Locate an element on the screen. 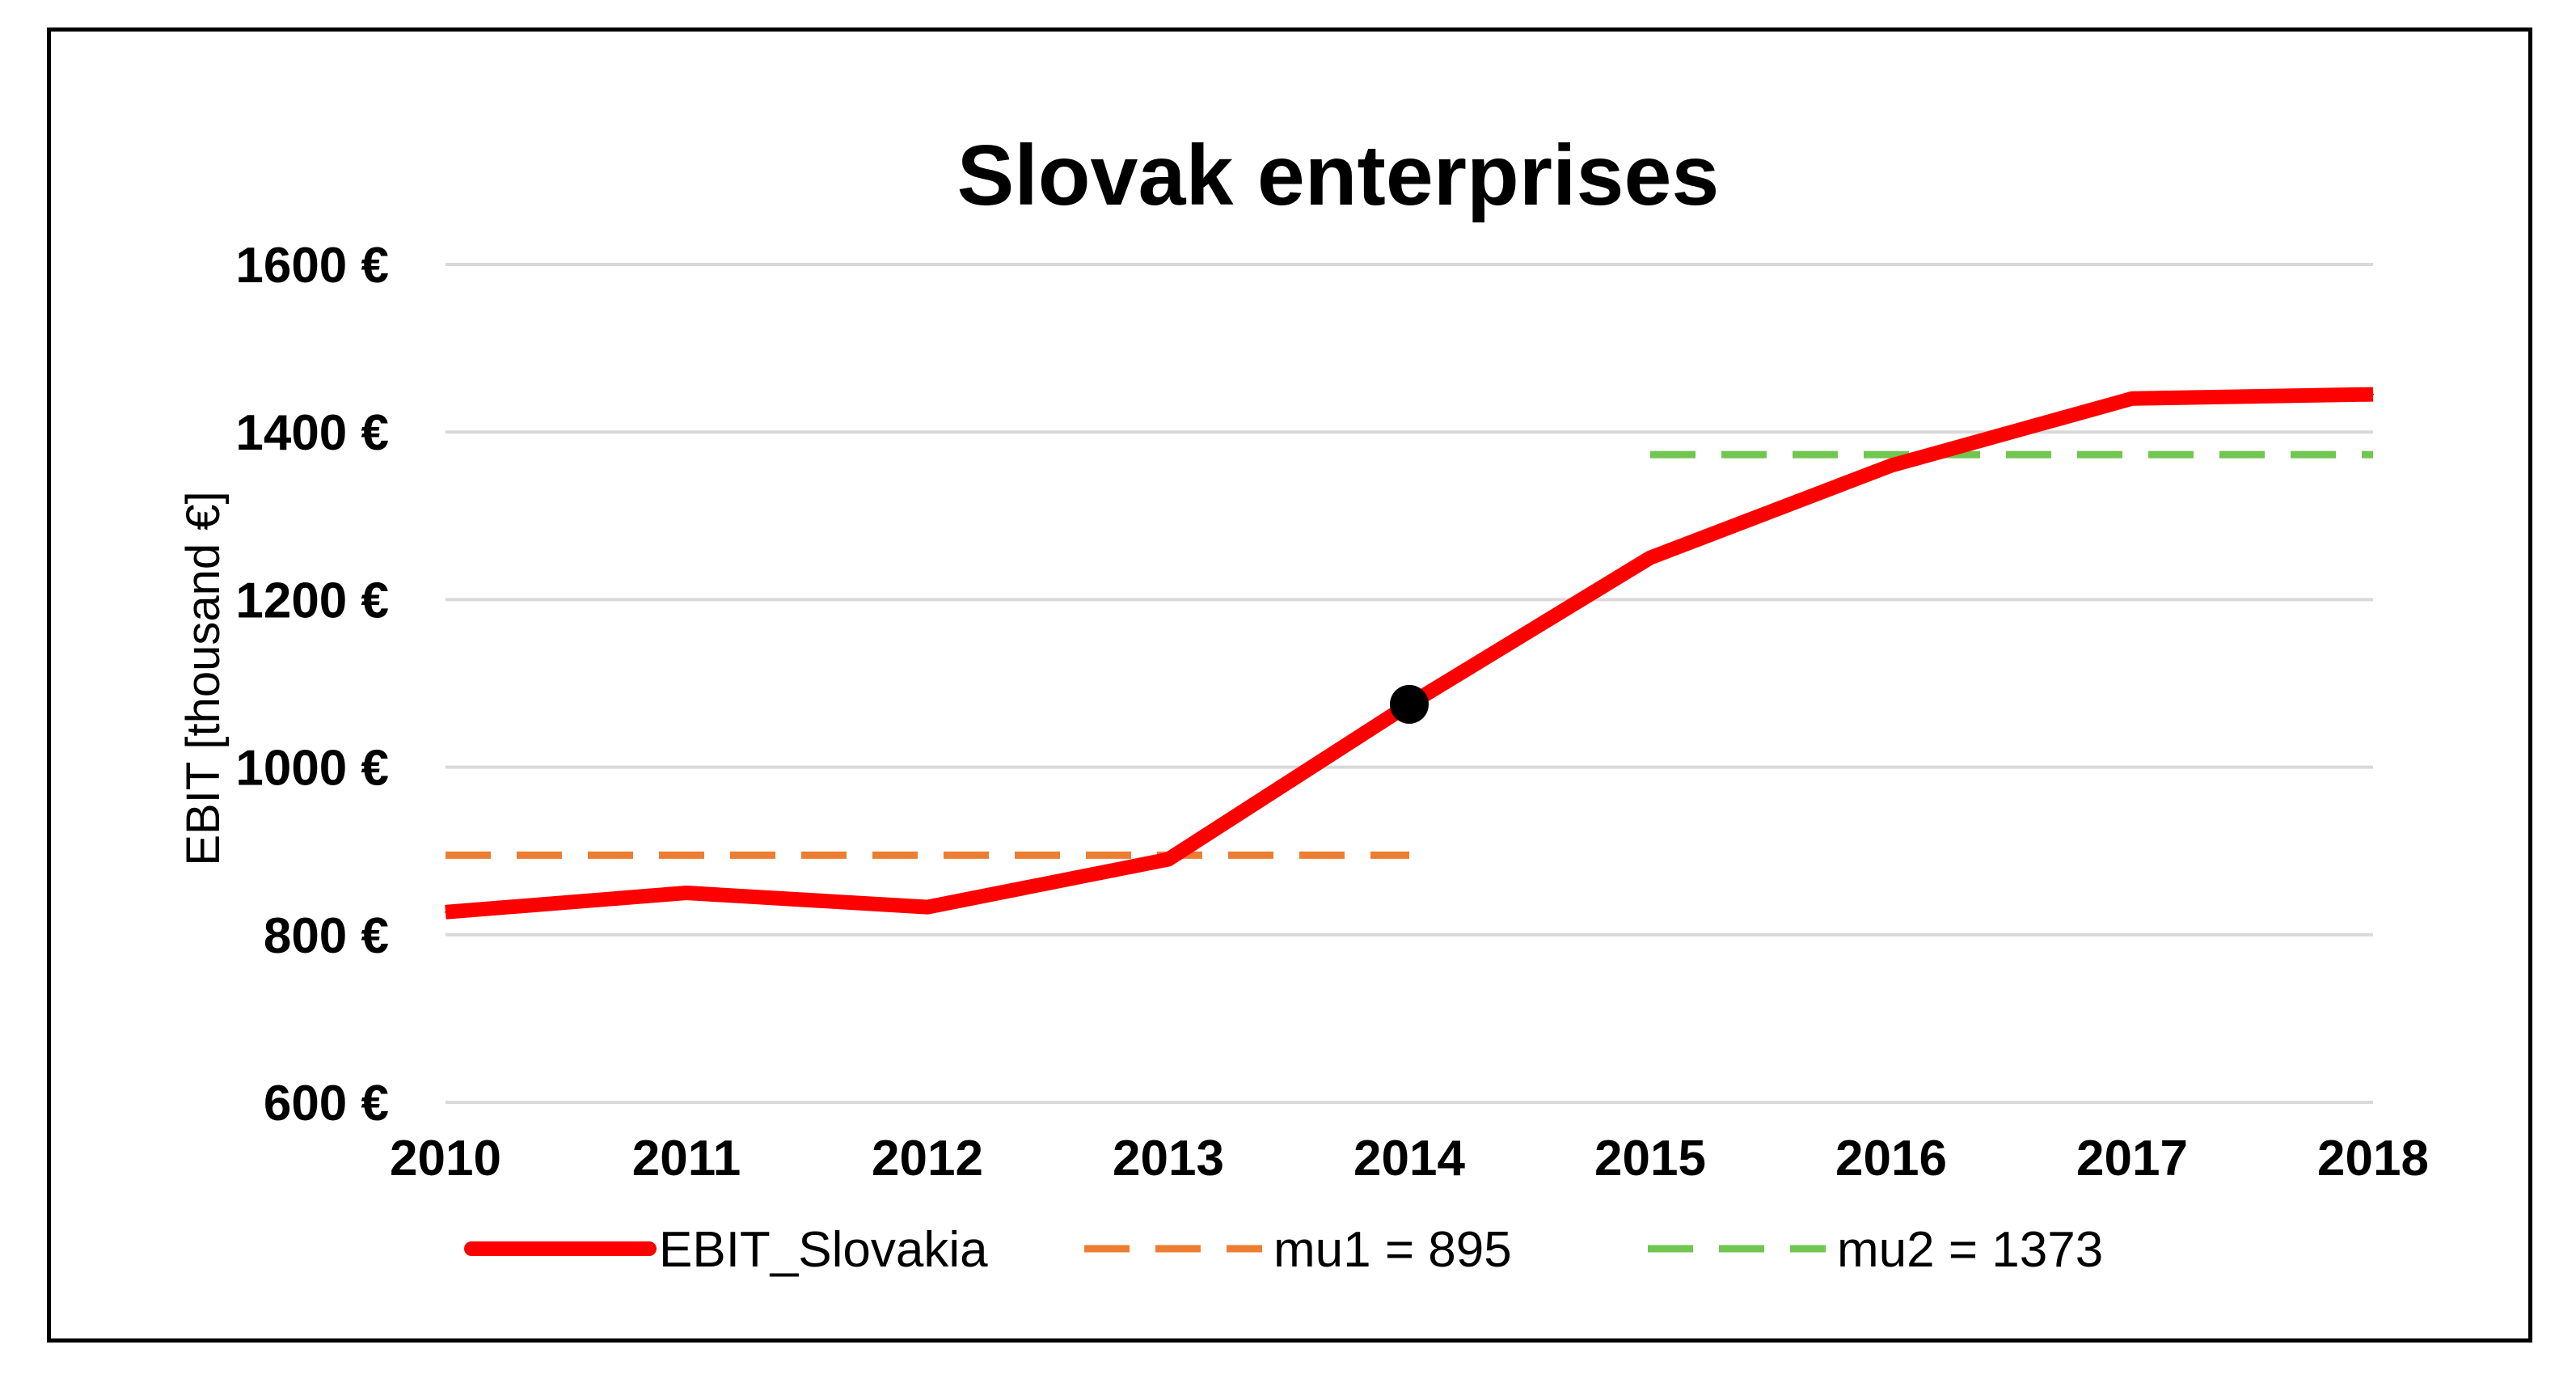 This screenshot has width=2576, height=1387. x-tick-label: 2017 is located at coordinates (2132, 1158).